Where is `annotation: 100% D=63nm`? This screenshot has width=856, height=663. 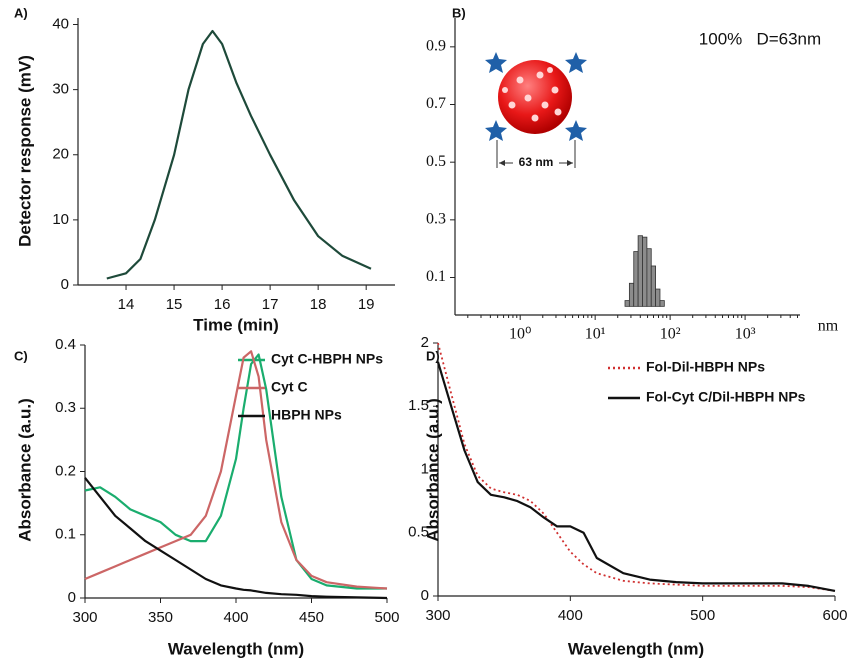
annotation: 100% D=63nm is located at coordinates (760, 38).